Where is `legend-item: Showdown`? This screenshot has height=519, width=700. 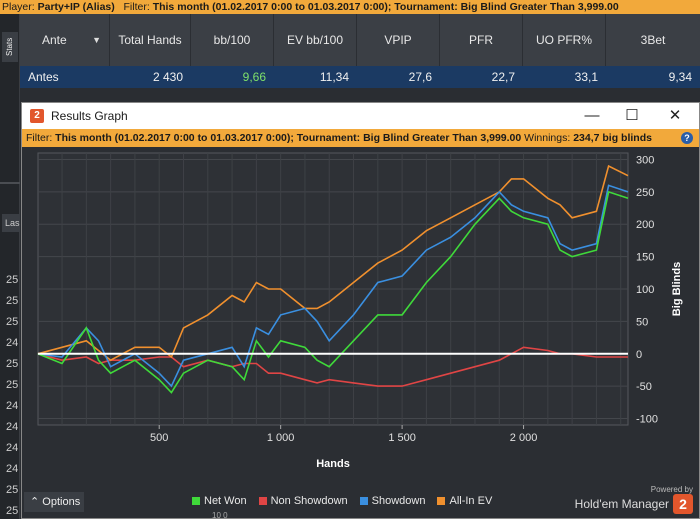
legend-item: Showdown is located at coordinates (392, 501).